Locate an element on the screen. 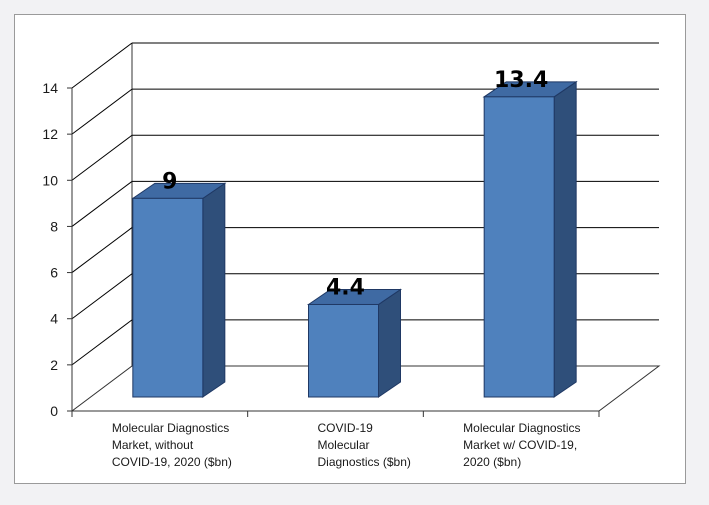  x-category-label-1-0: COVID-19 is located at coordinates (346, 428).